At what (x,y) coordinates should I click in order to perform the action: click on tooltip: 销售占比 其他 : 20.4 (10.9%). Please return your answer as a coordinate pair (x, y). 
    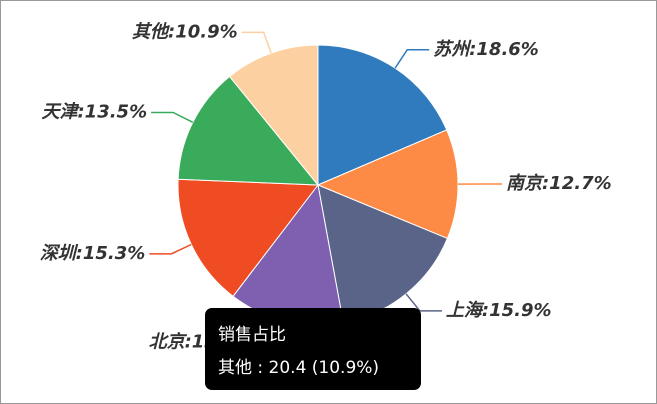
    Looking at the image, I should click on (313, 349).